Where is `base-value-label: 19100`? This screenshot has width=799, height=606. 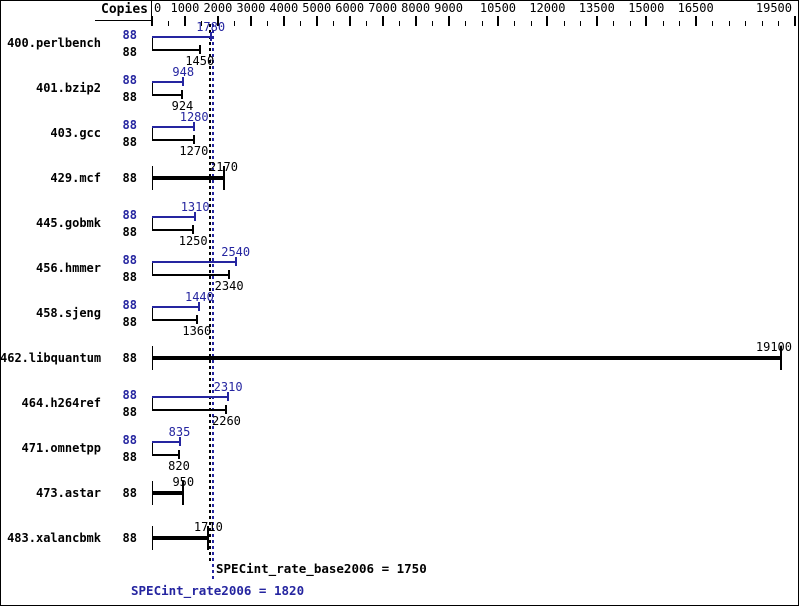 base-value-label: 19100 is located at coordinates (773, 347).